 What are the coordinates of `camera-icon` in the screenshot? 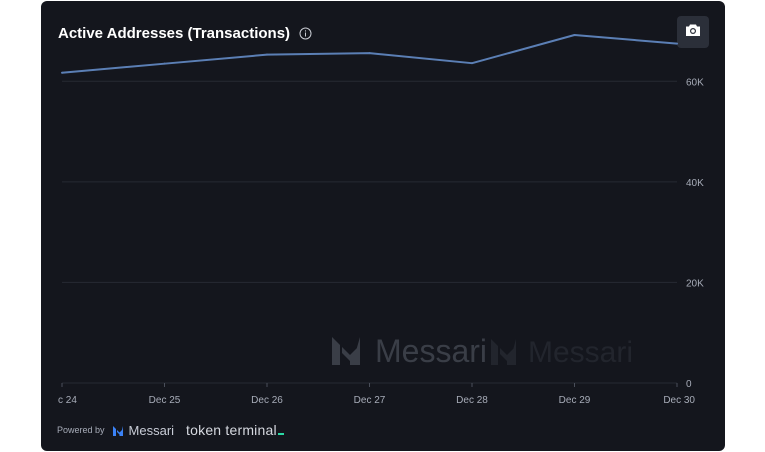 It's located at (693, 32).